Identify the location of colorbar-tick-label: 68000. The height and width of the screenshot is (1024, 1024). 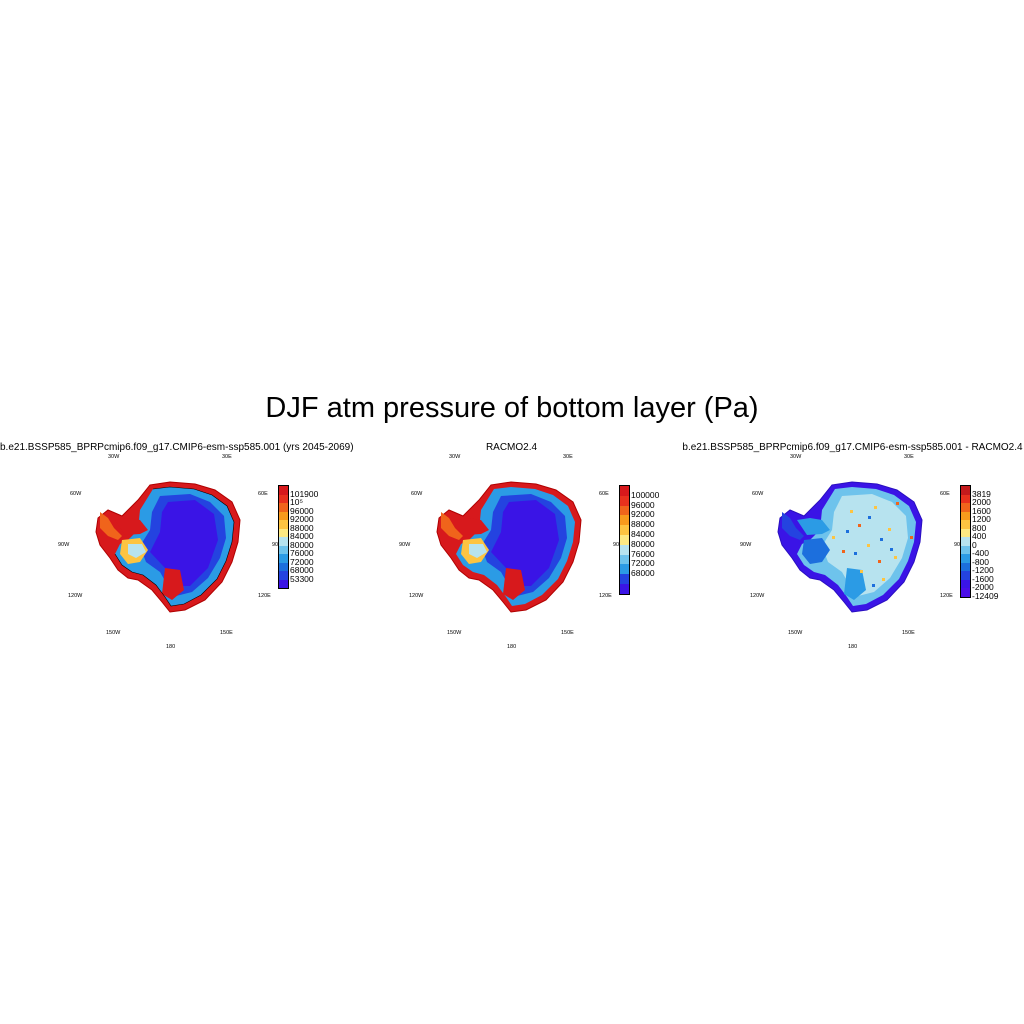
(643, 573).